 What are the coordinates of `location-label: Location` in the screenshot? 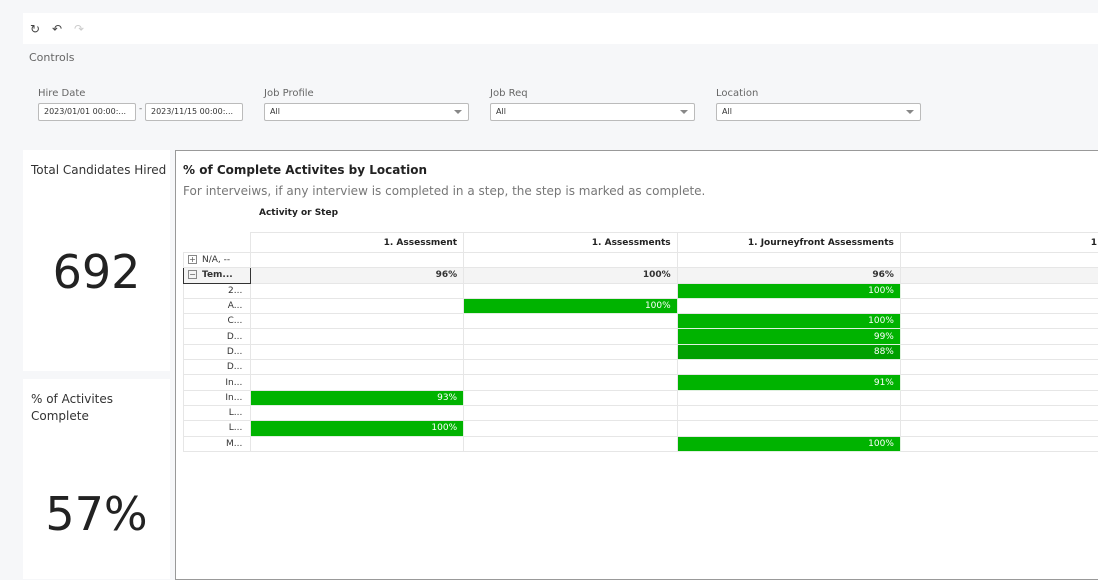 It's located at (737, 93).